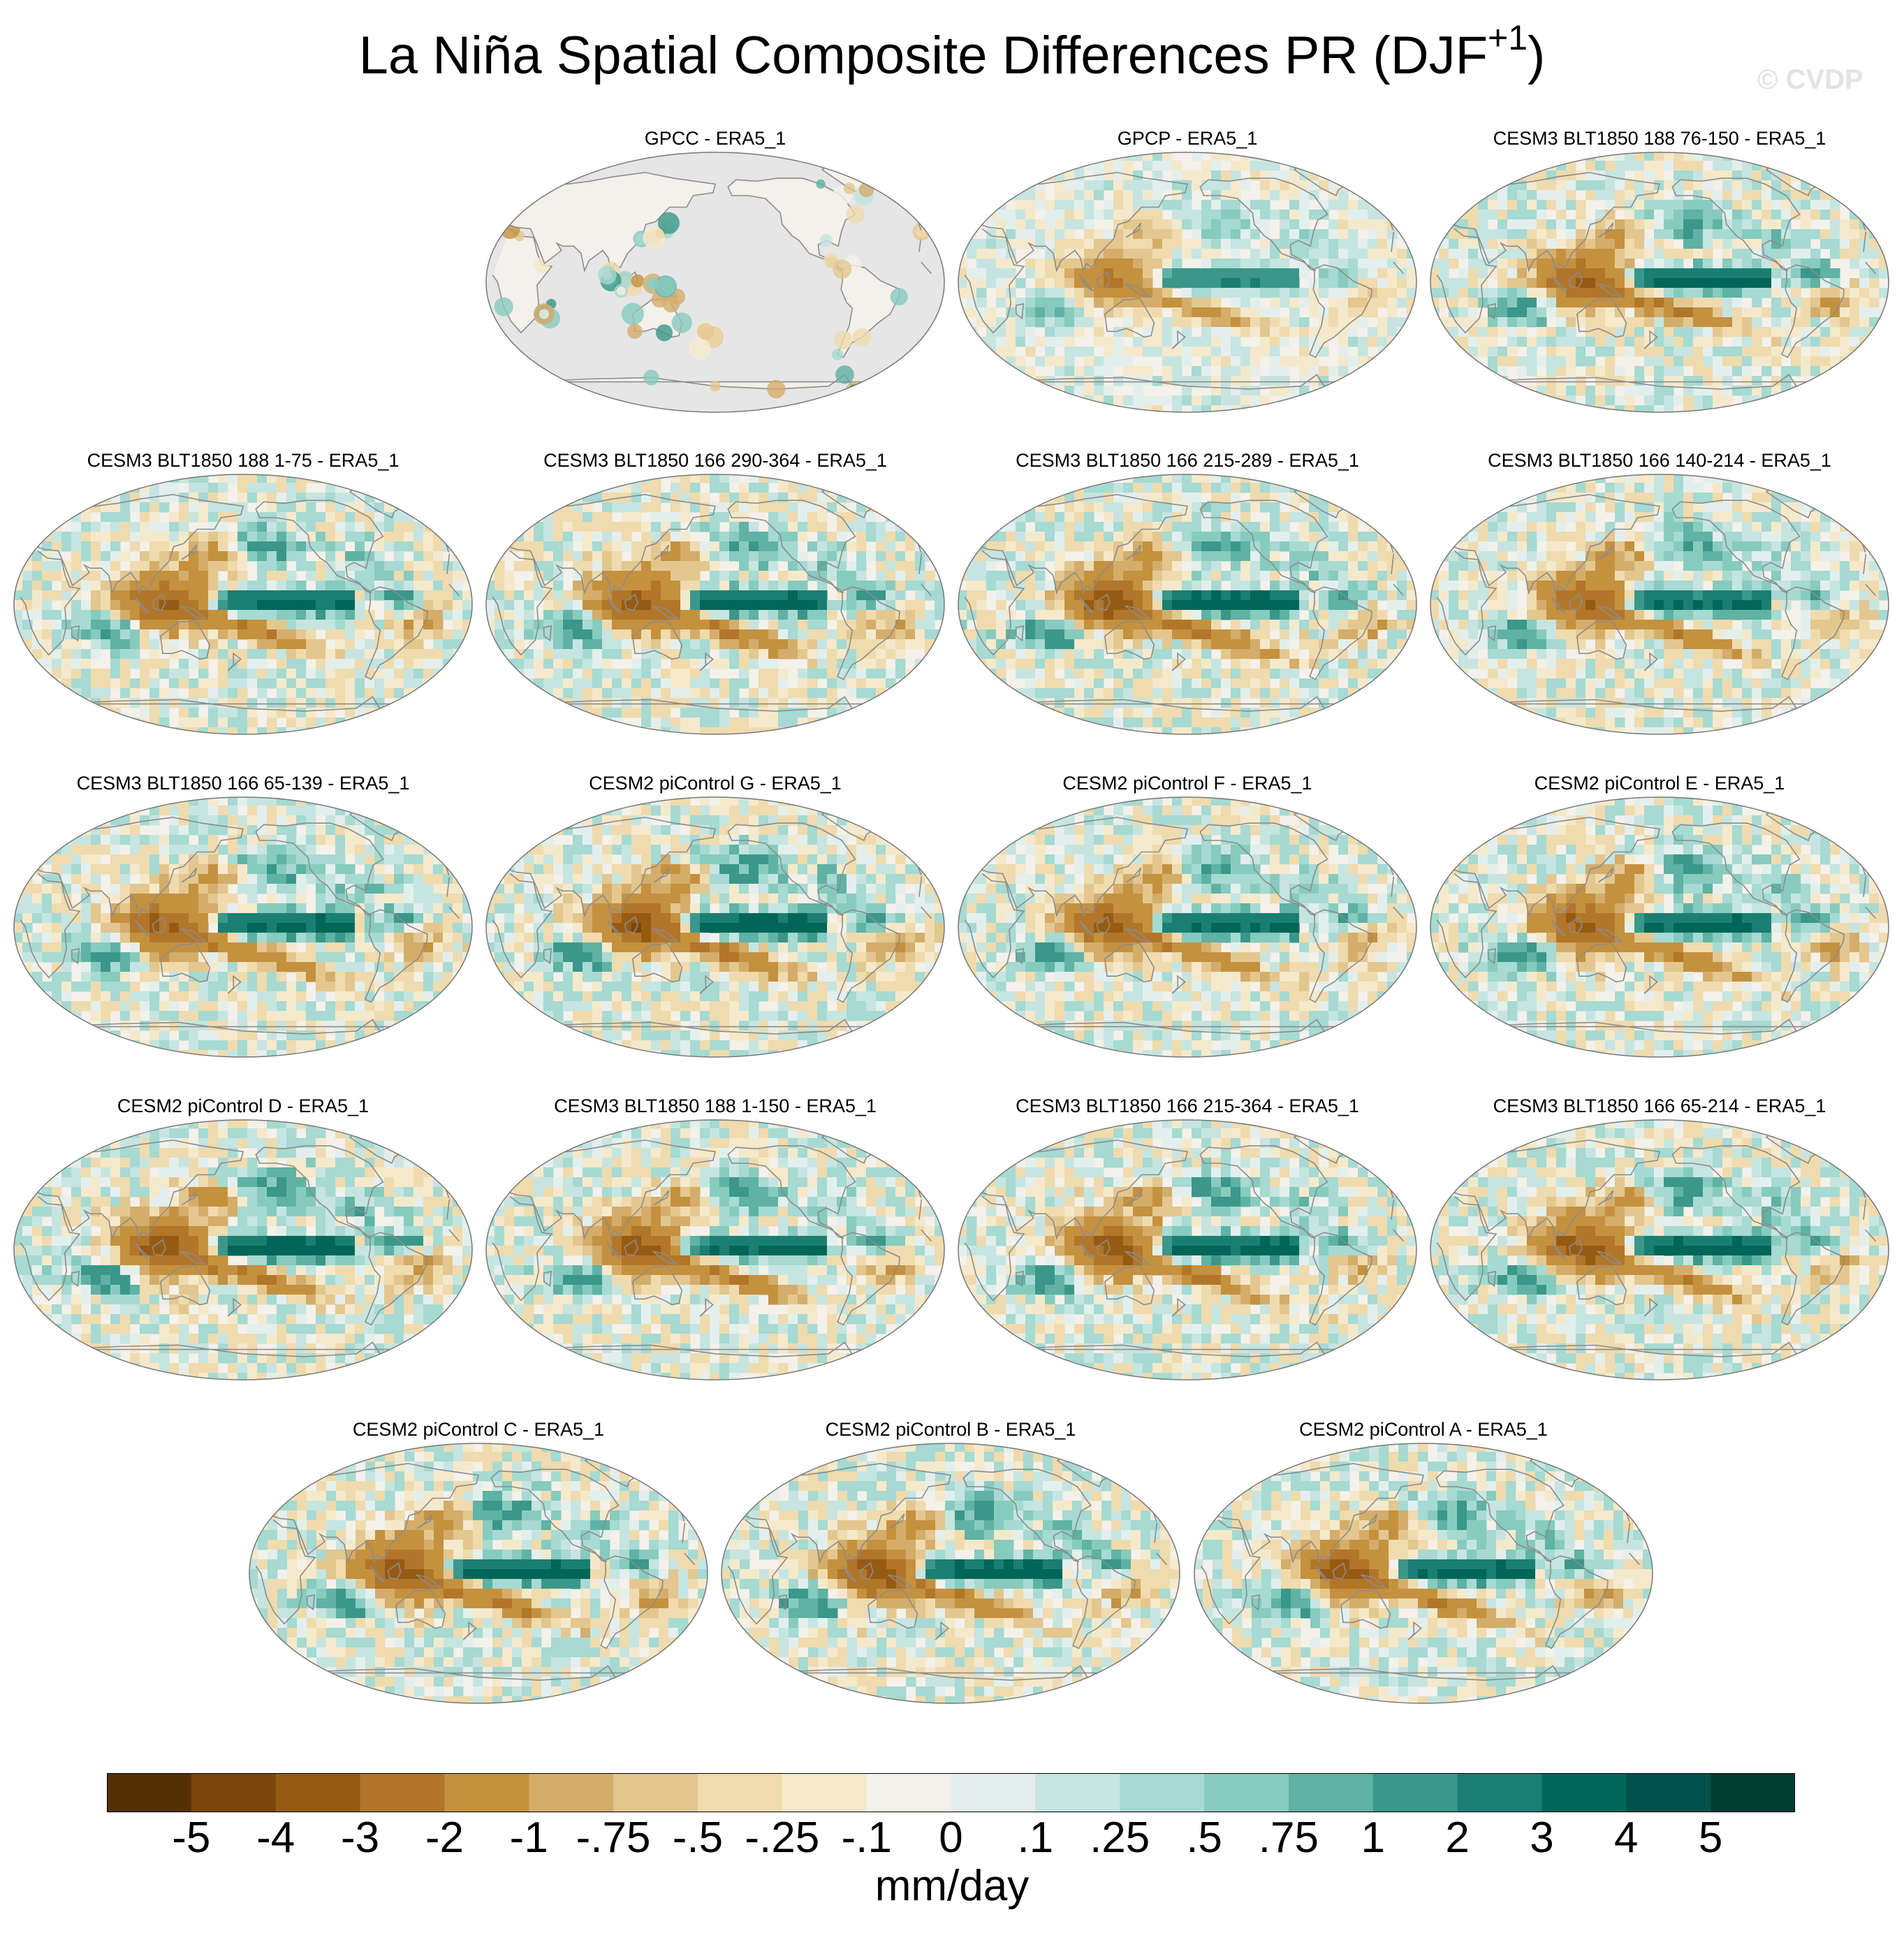 The image size is (1904, 1938). Describe the element at coordinates (826, 240) in the screenshot. I see `land-anomaly` at that location.